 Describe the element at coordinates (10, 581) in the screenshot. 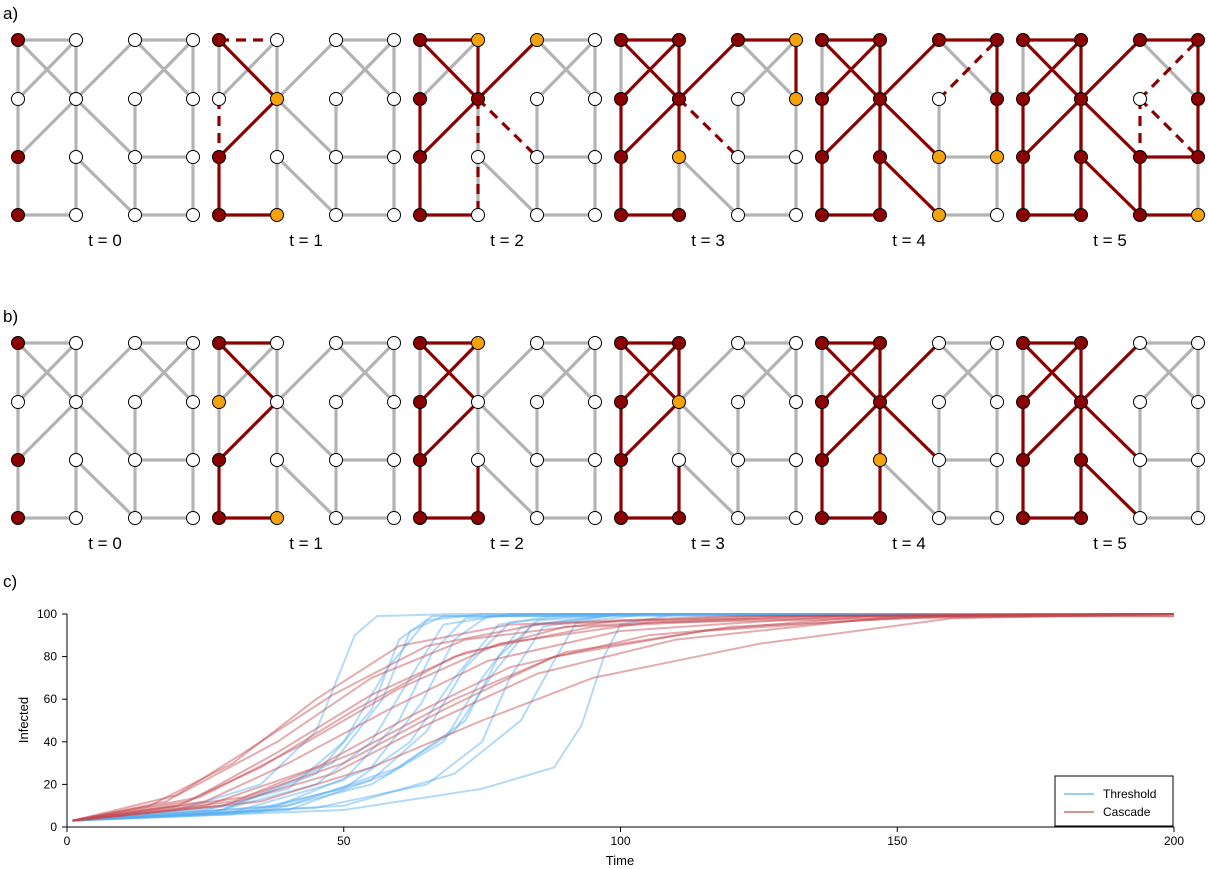

I see `panel-c-label: c)` at that location.